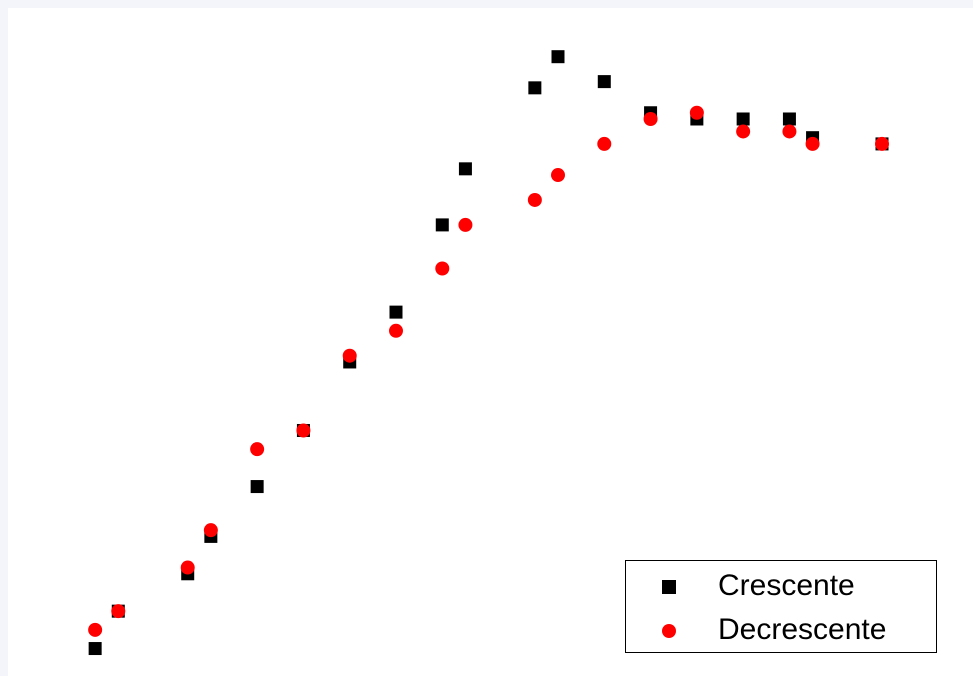 Image resolution: width=973 pixels, height=676 pixels. I want to click on square-marker-icon, so click(669, 587).